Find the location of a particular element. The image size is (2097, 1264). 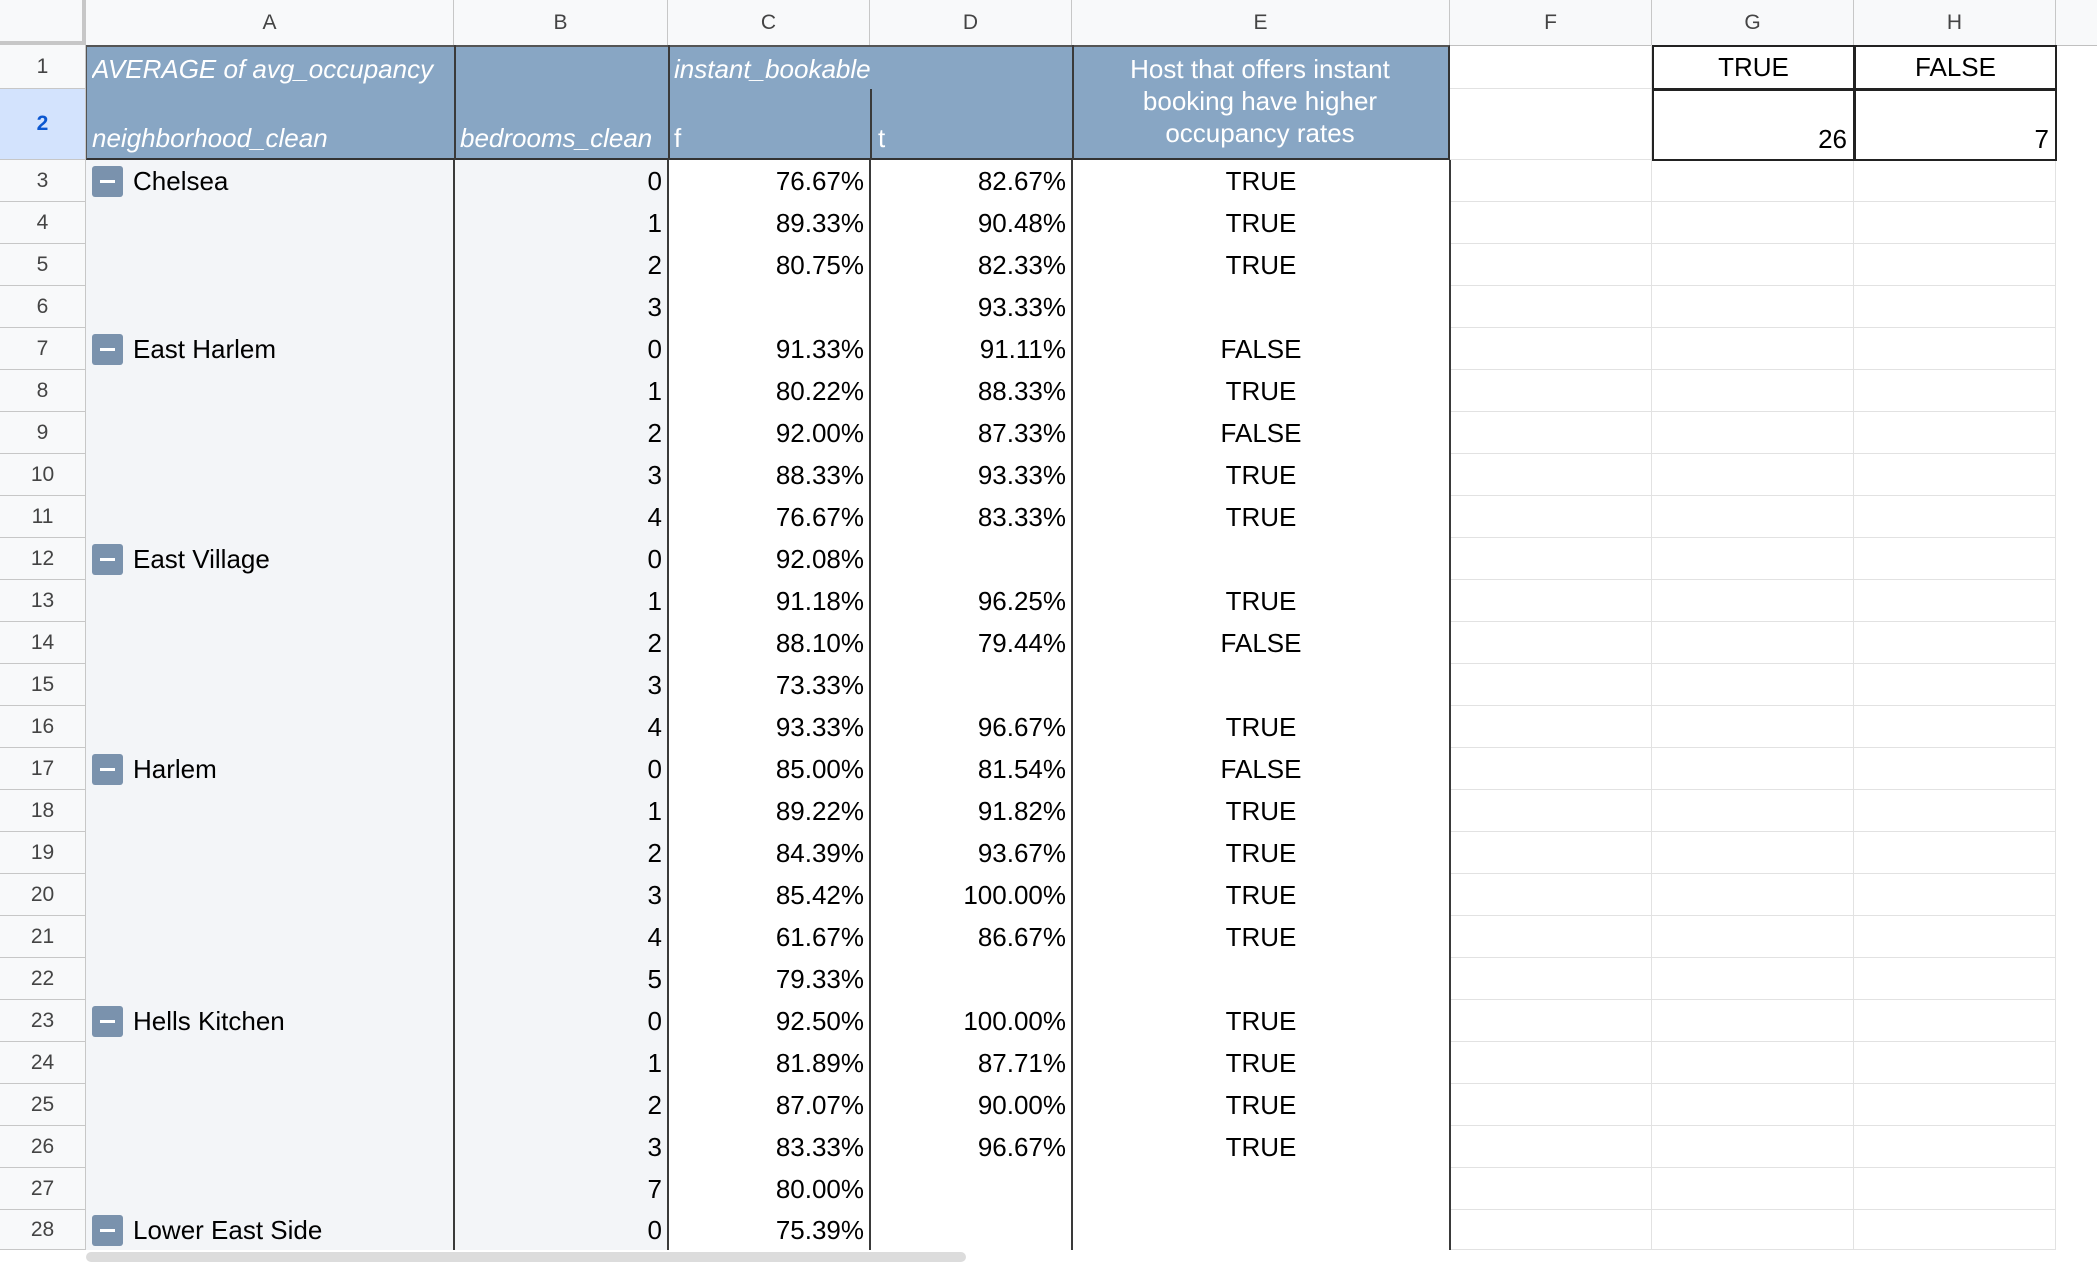

occupancy-t-cell: 83.33% is located at coordinates (1021, 517).